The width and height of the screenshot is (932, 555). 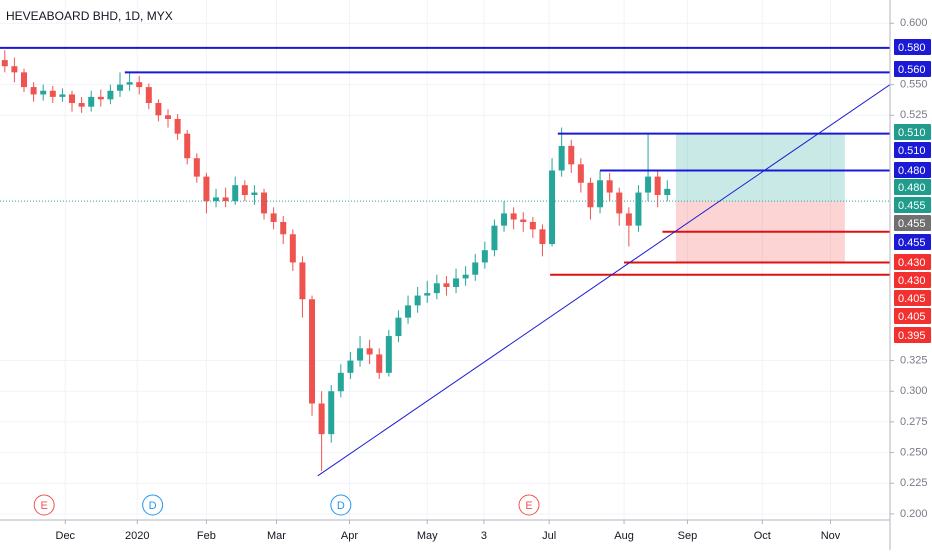 What do you see at coordinates (914, 391) in the screenshot?
I see `y-tick-label: 0.300` at bounding box center [914, 391].